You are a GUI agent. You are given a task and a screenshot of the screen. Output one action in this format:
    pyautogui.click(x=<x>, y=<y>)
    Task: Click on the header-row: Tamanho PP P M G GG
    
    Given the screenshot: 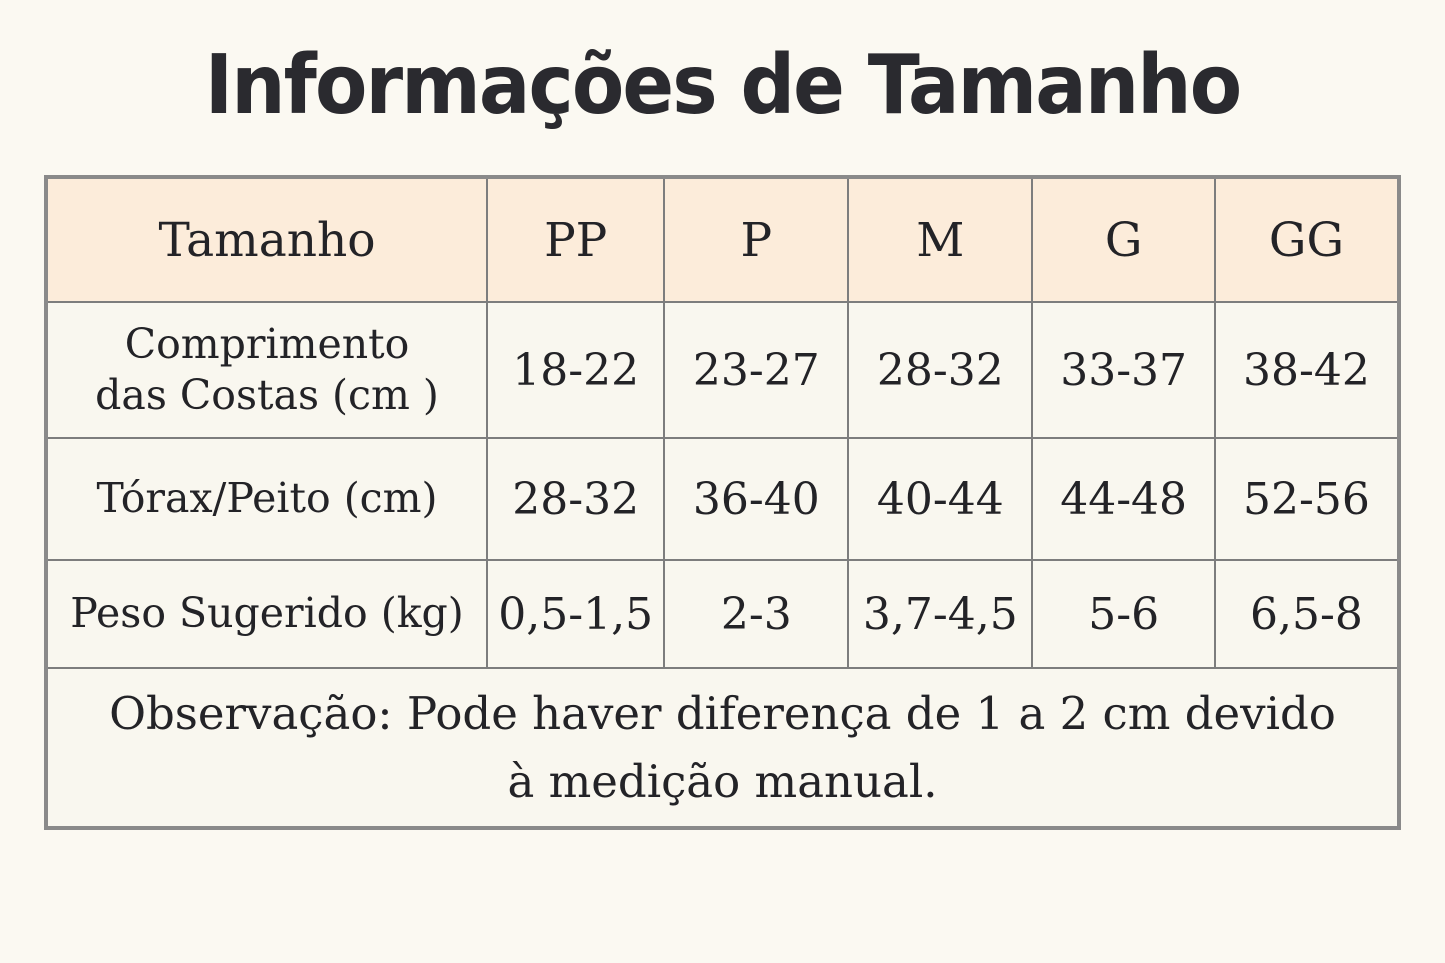 What is the action you would take?
    pyautogui.click(x=722, y=239)
    